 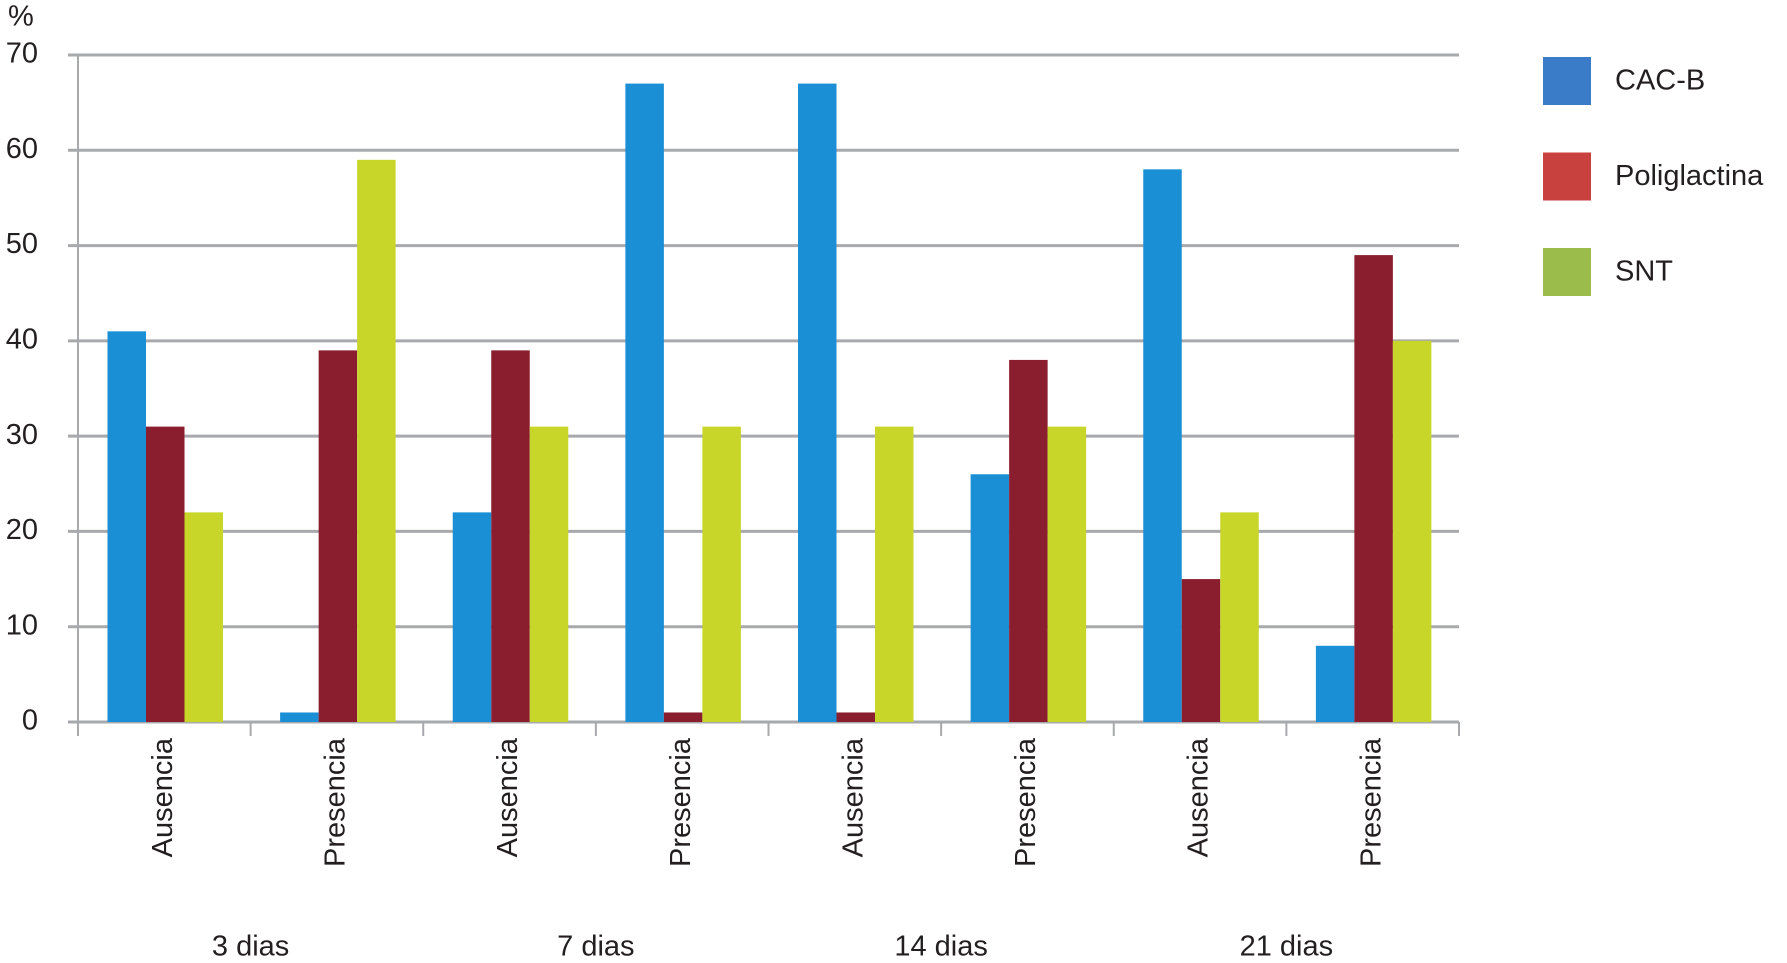 I want to click on y-unit: %, so click(x=21, y=17).